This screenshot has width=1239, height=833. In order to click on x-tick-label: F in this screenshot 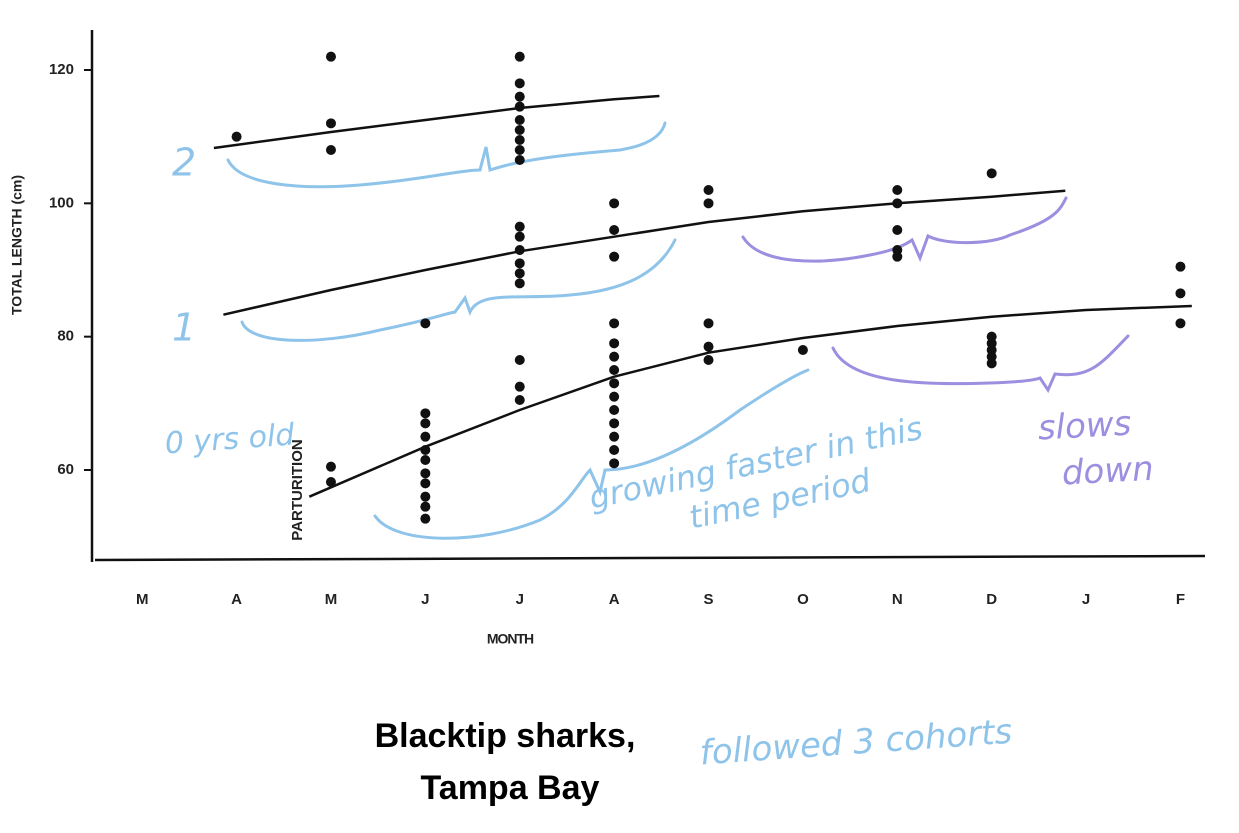, I will do `click(1180, 599)`.